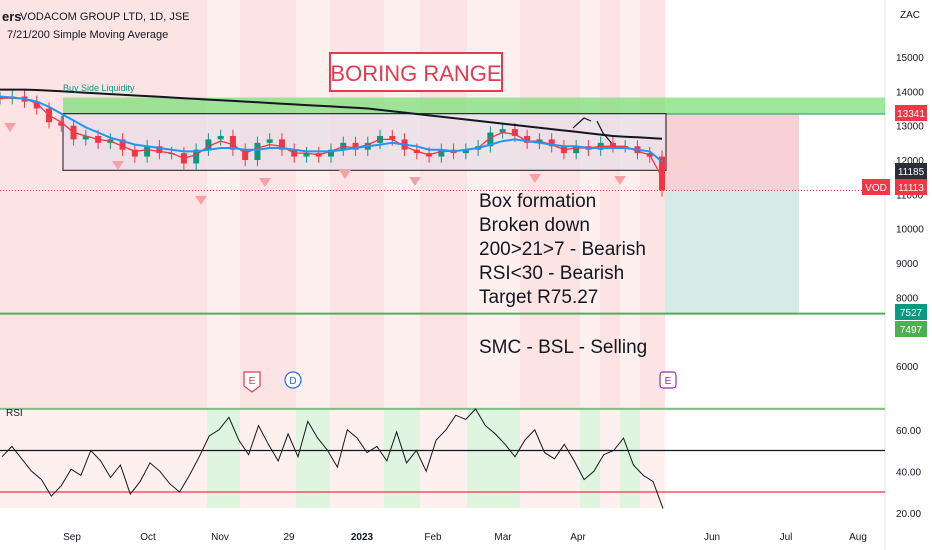 The height and width of the screenshot is (550, 932). Describe the element at coordinates (605, 133) in the screenshot. I see `drawn-arrow-down` at that location.